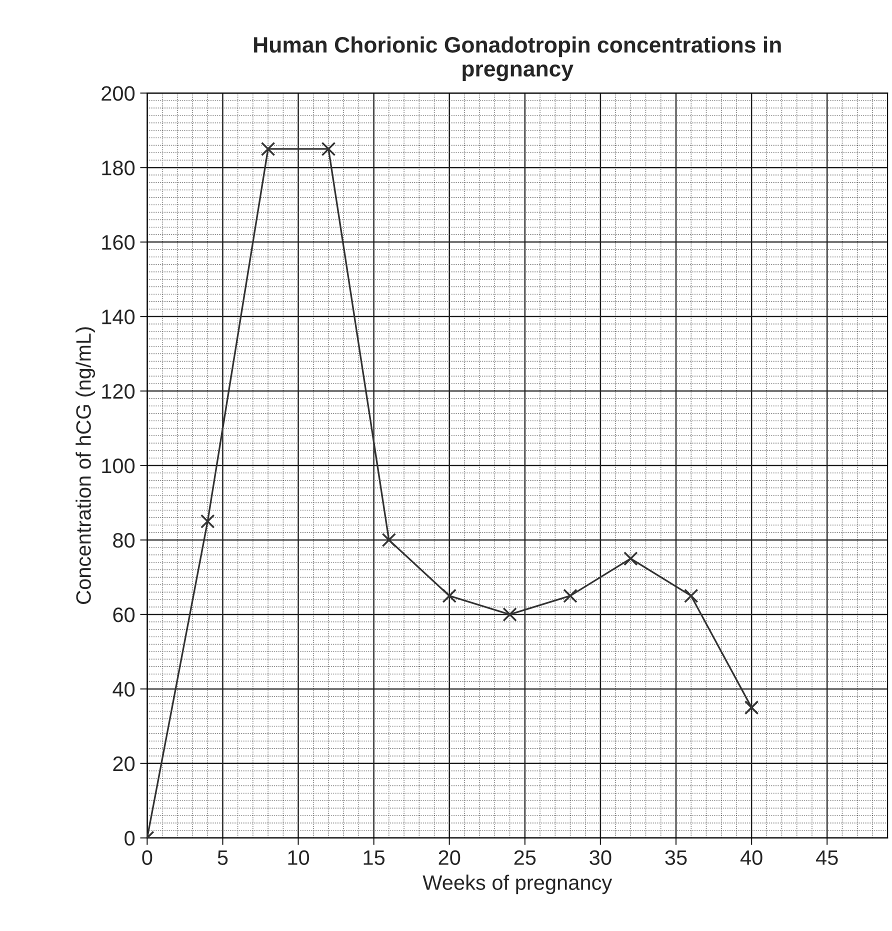 This screenshot has width=892, height=931. What do you see at coordinates (449, 858) in the screenshot?
I see `x-tick-label: 20` at bounding box center [449, 858].